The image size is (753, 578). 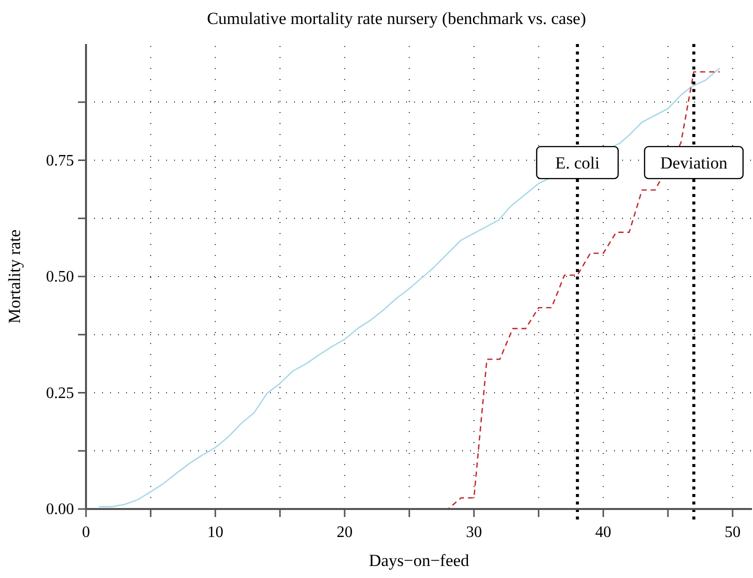 What do you see at coordinates (14, 277) in the screenshot?
I see `y-axis-title: Mortality rate` at bounding box center [14, 277].